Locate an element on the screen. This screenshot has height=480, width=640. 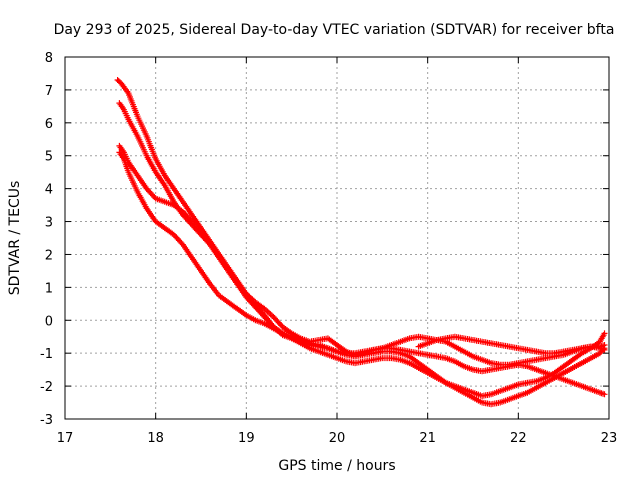
y-tick-label: 6 is located at coordinates (49, 124).